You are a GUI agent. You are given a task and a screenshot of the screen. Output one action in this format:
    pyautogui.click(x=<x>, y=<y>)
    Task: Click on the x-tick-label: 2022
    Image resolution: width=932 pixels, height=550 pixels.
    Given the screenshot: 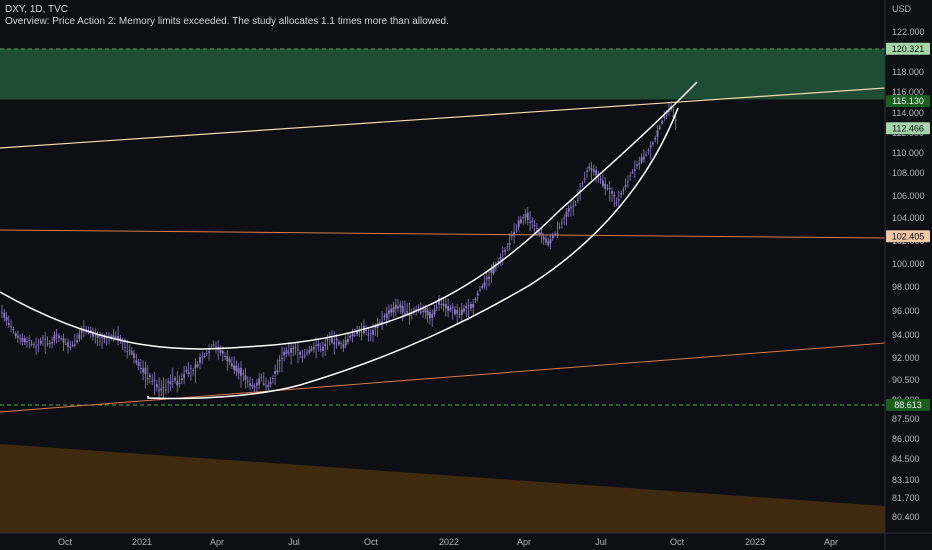 What is the action you would take?
    pyautogui.click(x=449, y=542)
    